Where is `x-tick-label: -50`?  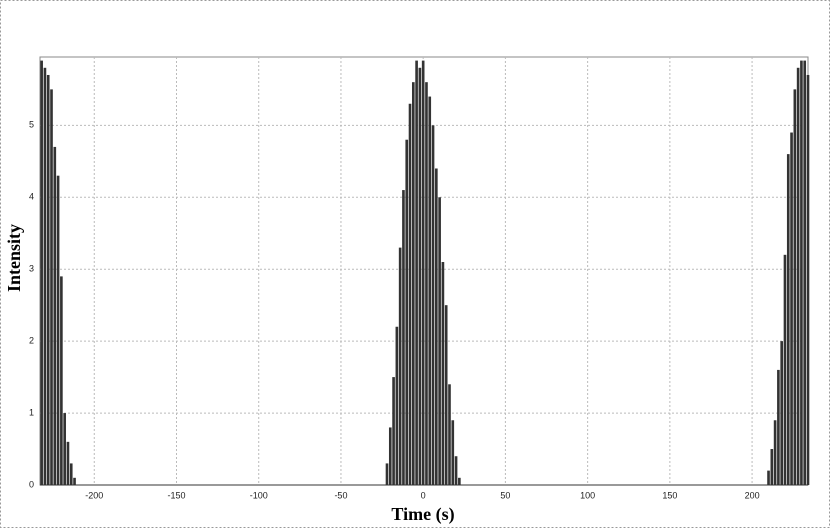
x-tick-label: -50 is located at coordinates (340, 495).